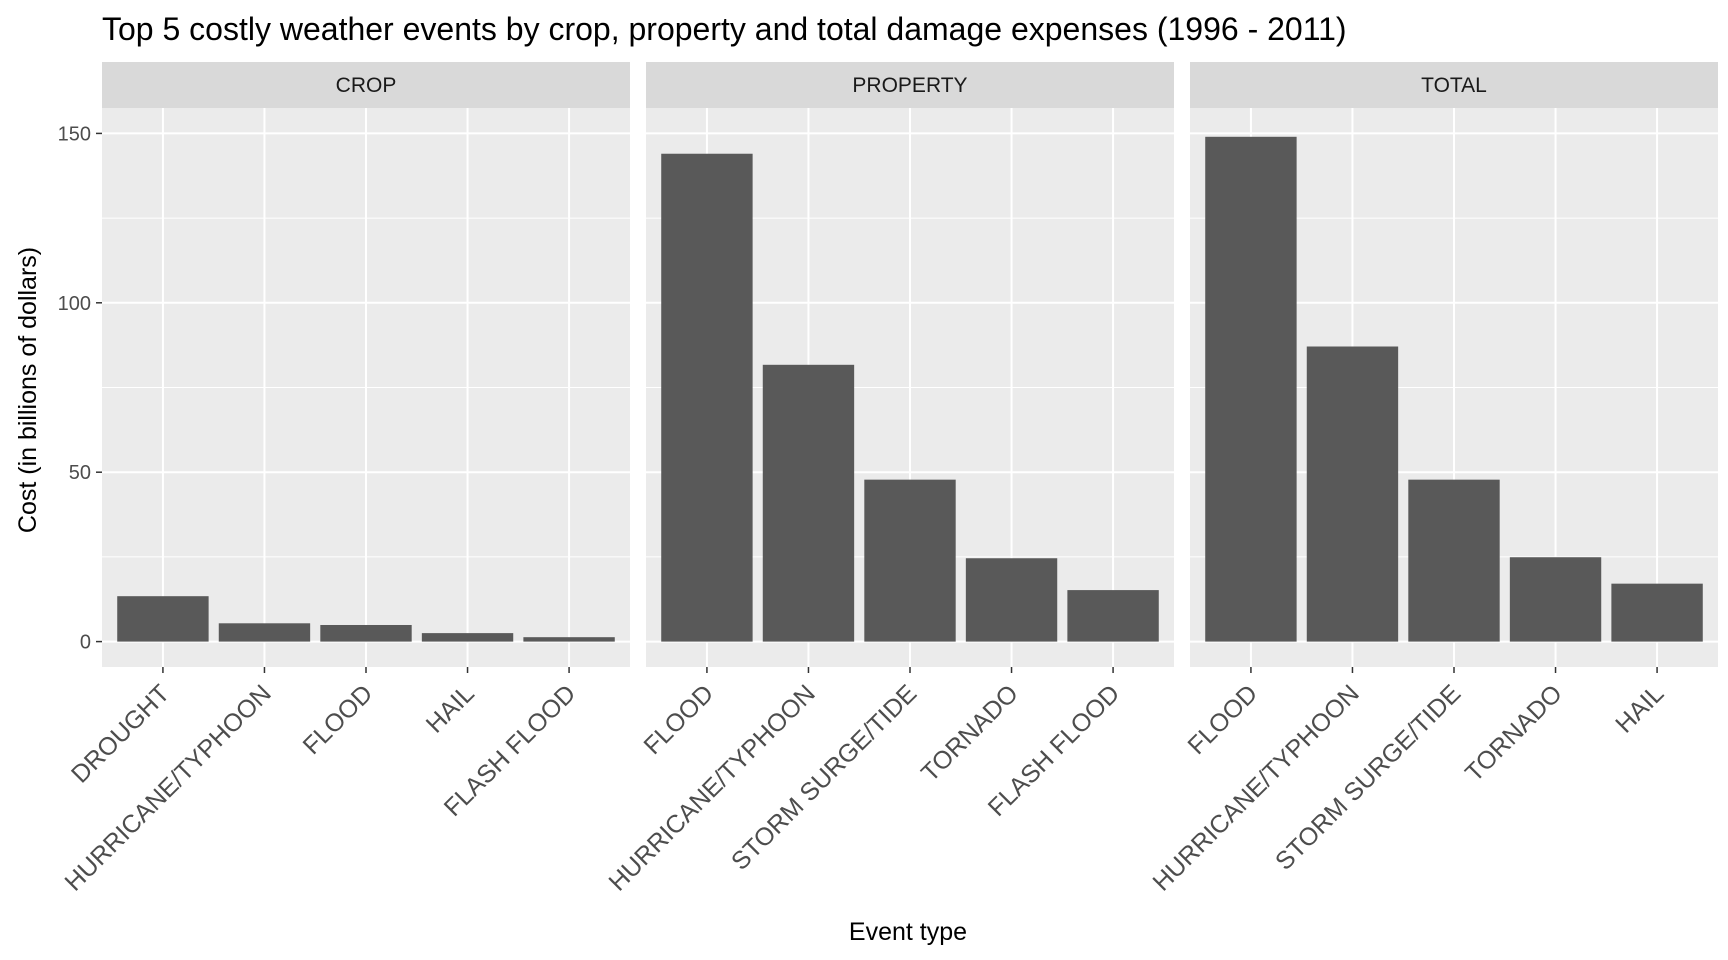 This screenshot has width=1728, height=960. I want to click on facet-strip-label: TOTAL, so click(1454, 85).